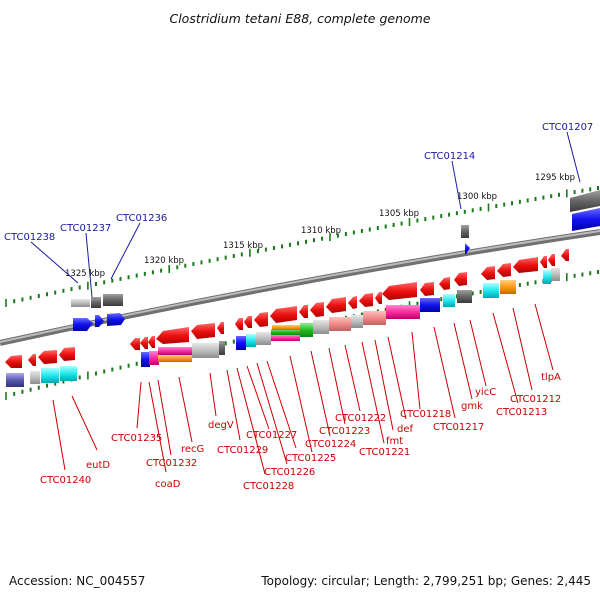 Image resolution: width=600 pixels, height=600 pixels. I want to click on gene-CTC01212-cyan, so click(547, 277).